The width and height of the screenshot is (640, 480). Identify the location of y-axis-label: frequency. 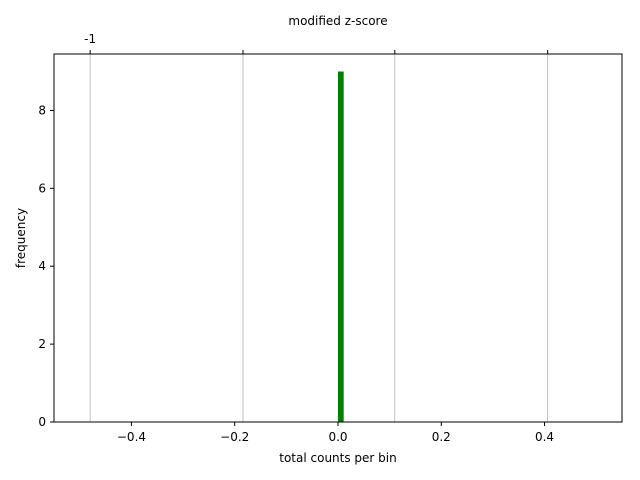
(21, 238).